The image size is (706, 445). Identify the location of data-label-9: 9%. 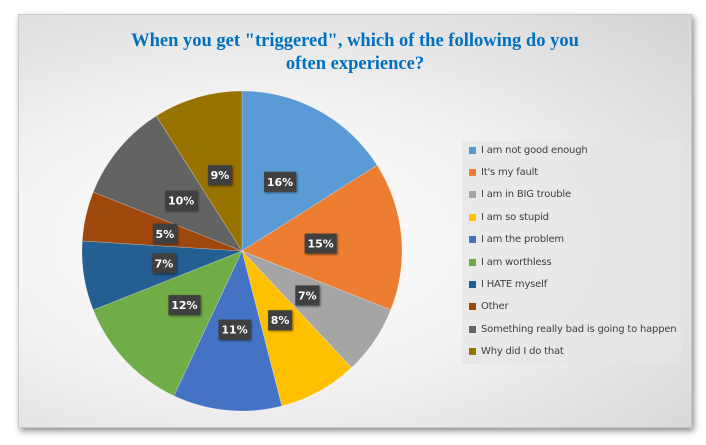
(219, 175).